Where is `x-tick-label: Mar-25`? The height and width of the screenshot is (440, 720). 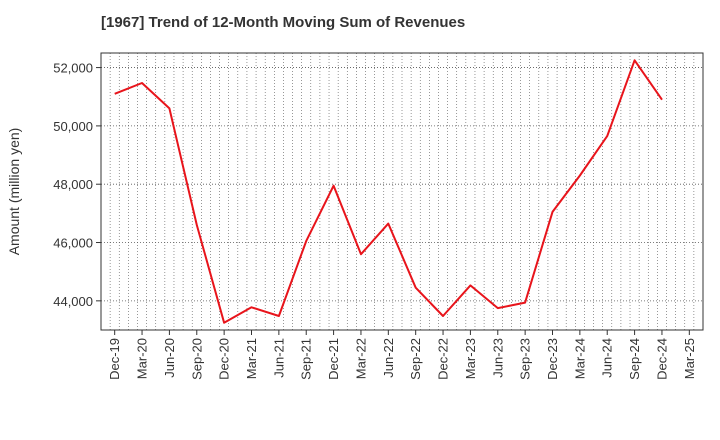 x-tick-label: Mar-25 is located at coordinates (689, 358).